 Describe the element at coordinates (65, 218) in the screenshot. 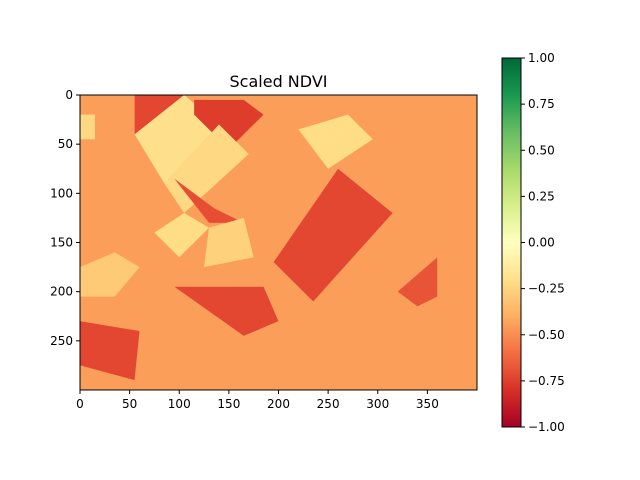

I see `y-axis: 0 50 100 150 200 250` at that location.